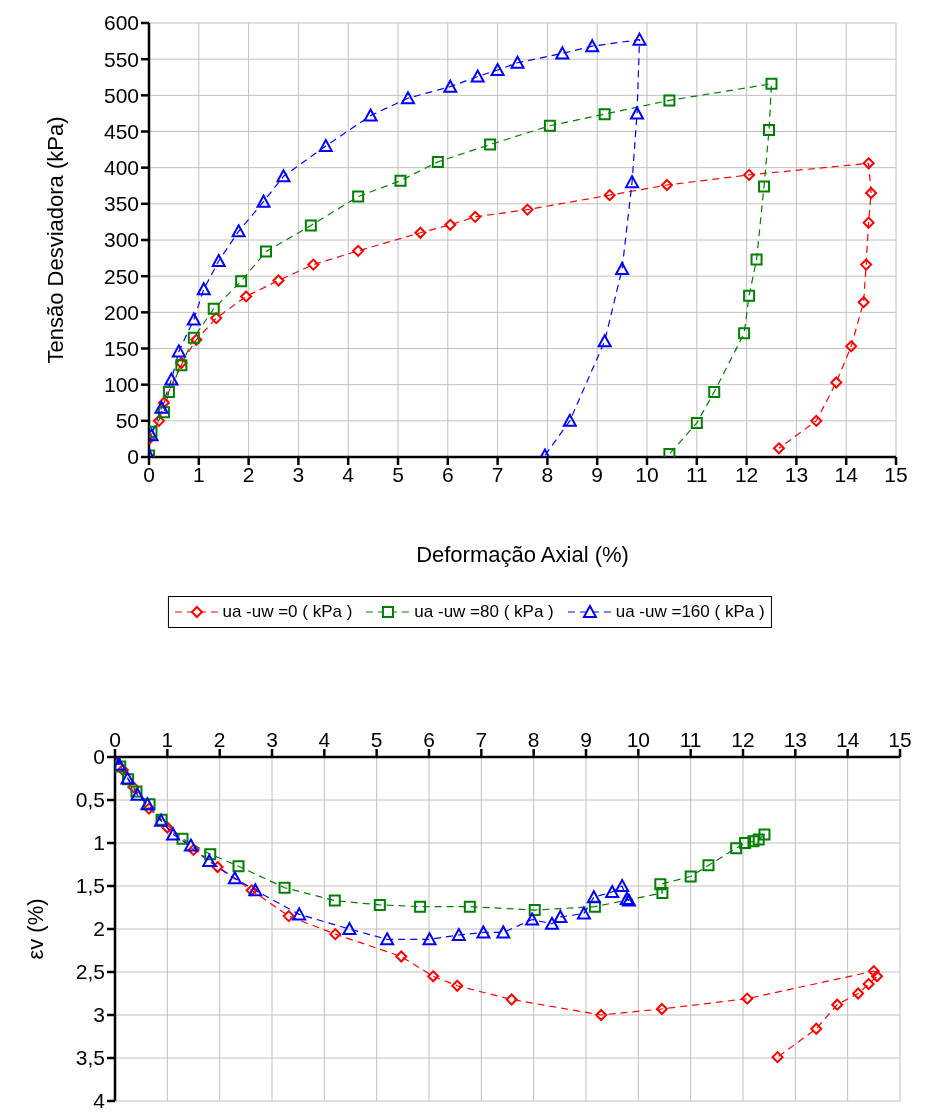 This screenshot has height=1115, width=939. Describe the element at coordinates (90, 886) in the screenshot. I see `y-tick-label: 1,5` at that location.